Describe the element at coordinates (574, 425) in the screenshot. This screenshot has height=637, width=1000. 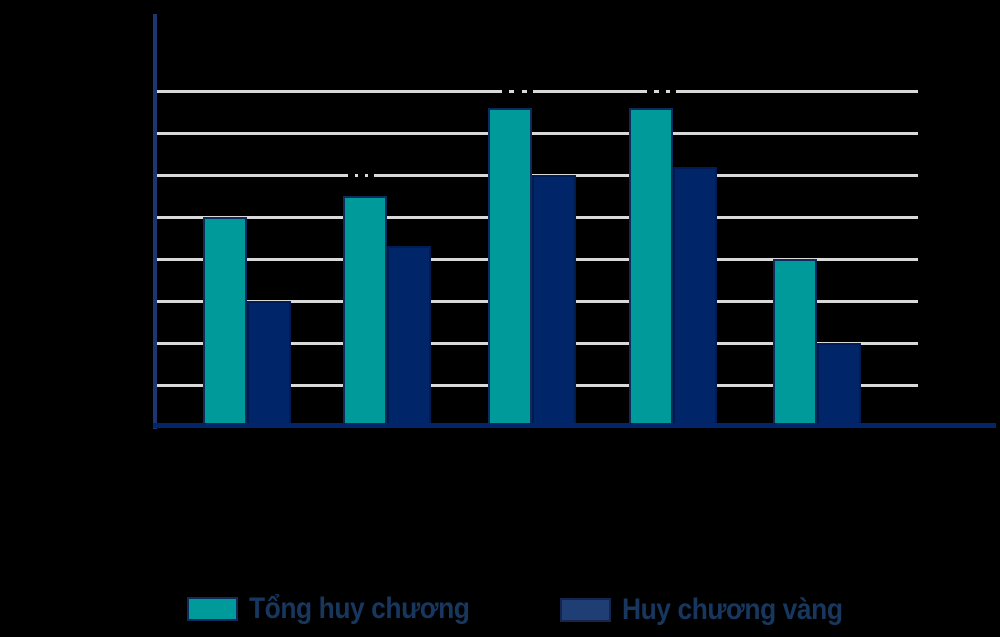
I see `x-axis-line` at that location.